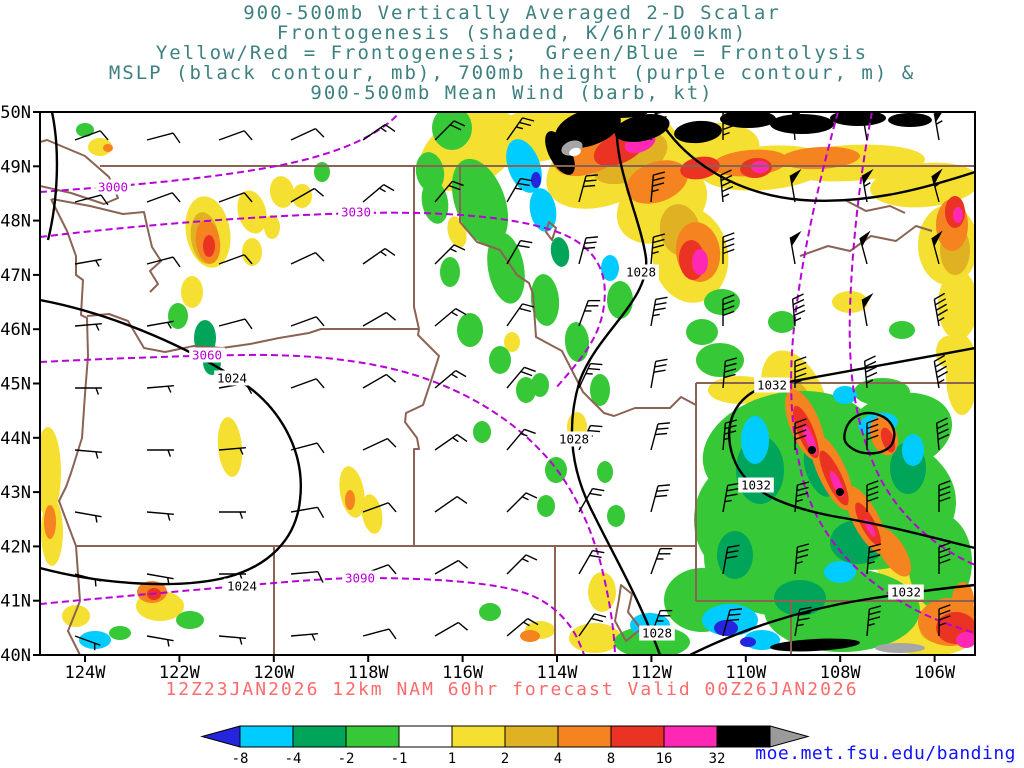 Image resolution: width=1024 pixels, height=768 pixels. What do you see at coordinates (15, 439) in the screenshot?
I see `lat-label: 44N` at bounding box center [15, 439].